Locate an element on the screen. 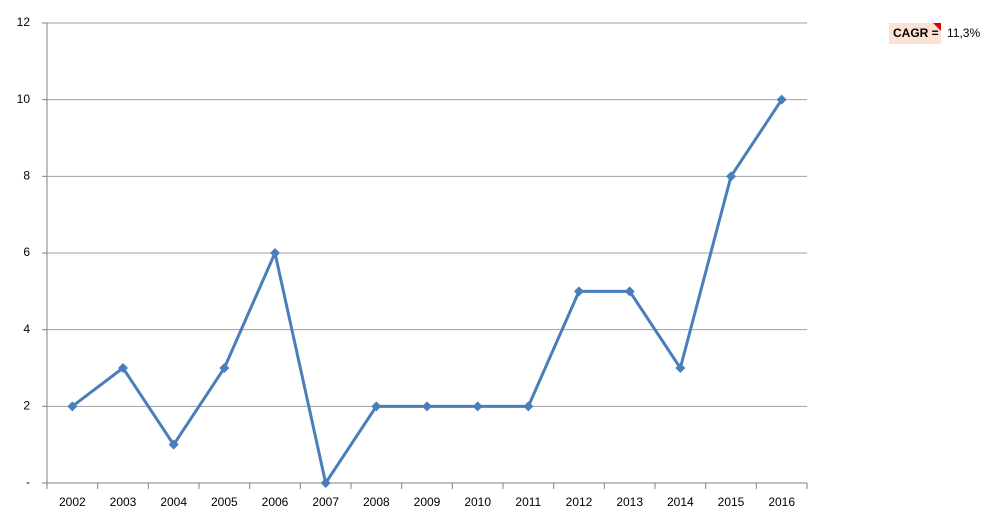  x-tick-label: 2002 is located at coordinates (72, 502).